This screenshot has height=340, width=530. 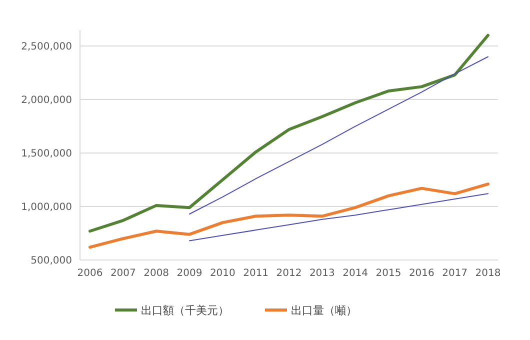 I want to click on x-tick-label: 2012, so click(x=289, y=273).